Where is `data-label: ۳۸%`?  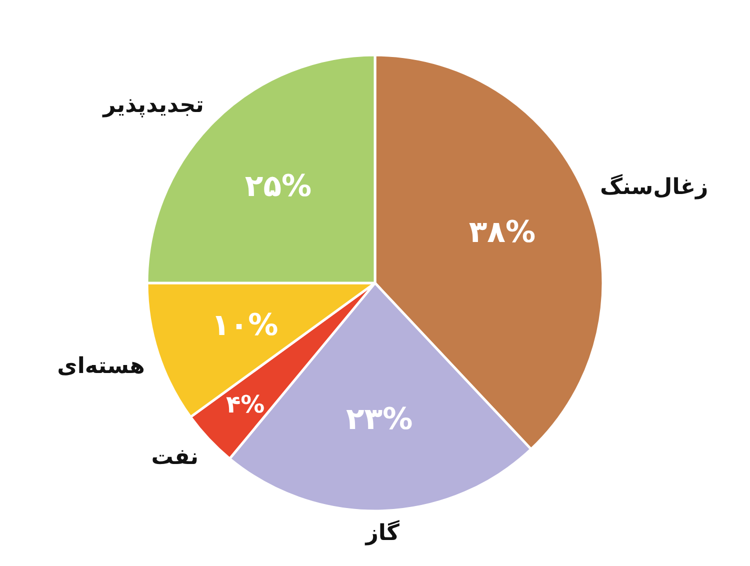
data-label: ۳۸% is located at coordinates (502, 232).